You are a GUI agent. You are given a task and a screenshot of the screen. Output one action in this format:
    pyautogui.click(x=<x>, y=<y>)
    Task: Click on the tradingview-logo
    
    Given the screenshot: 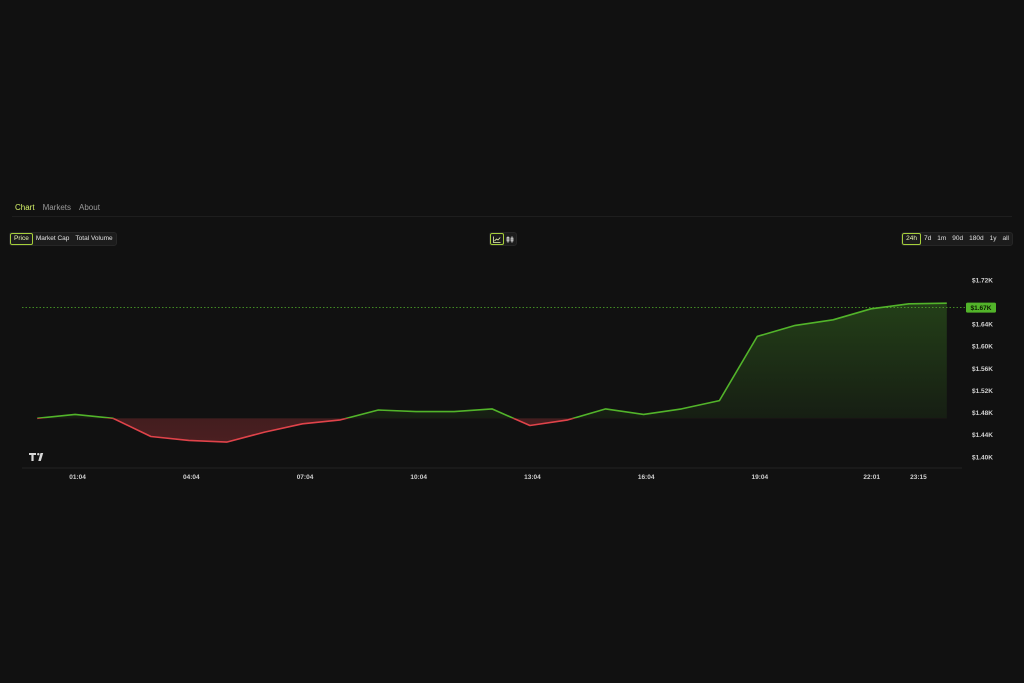 What is the action you would take?
    pyautogui.click(x=36, y=457)
    